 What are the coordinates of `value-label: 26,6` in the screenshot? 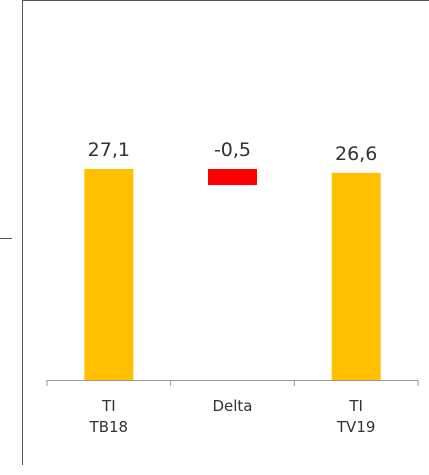 It's located at (356, 153).